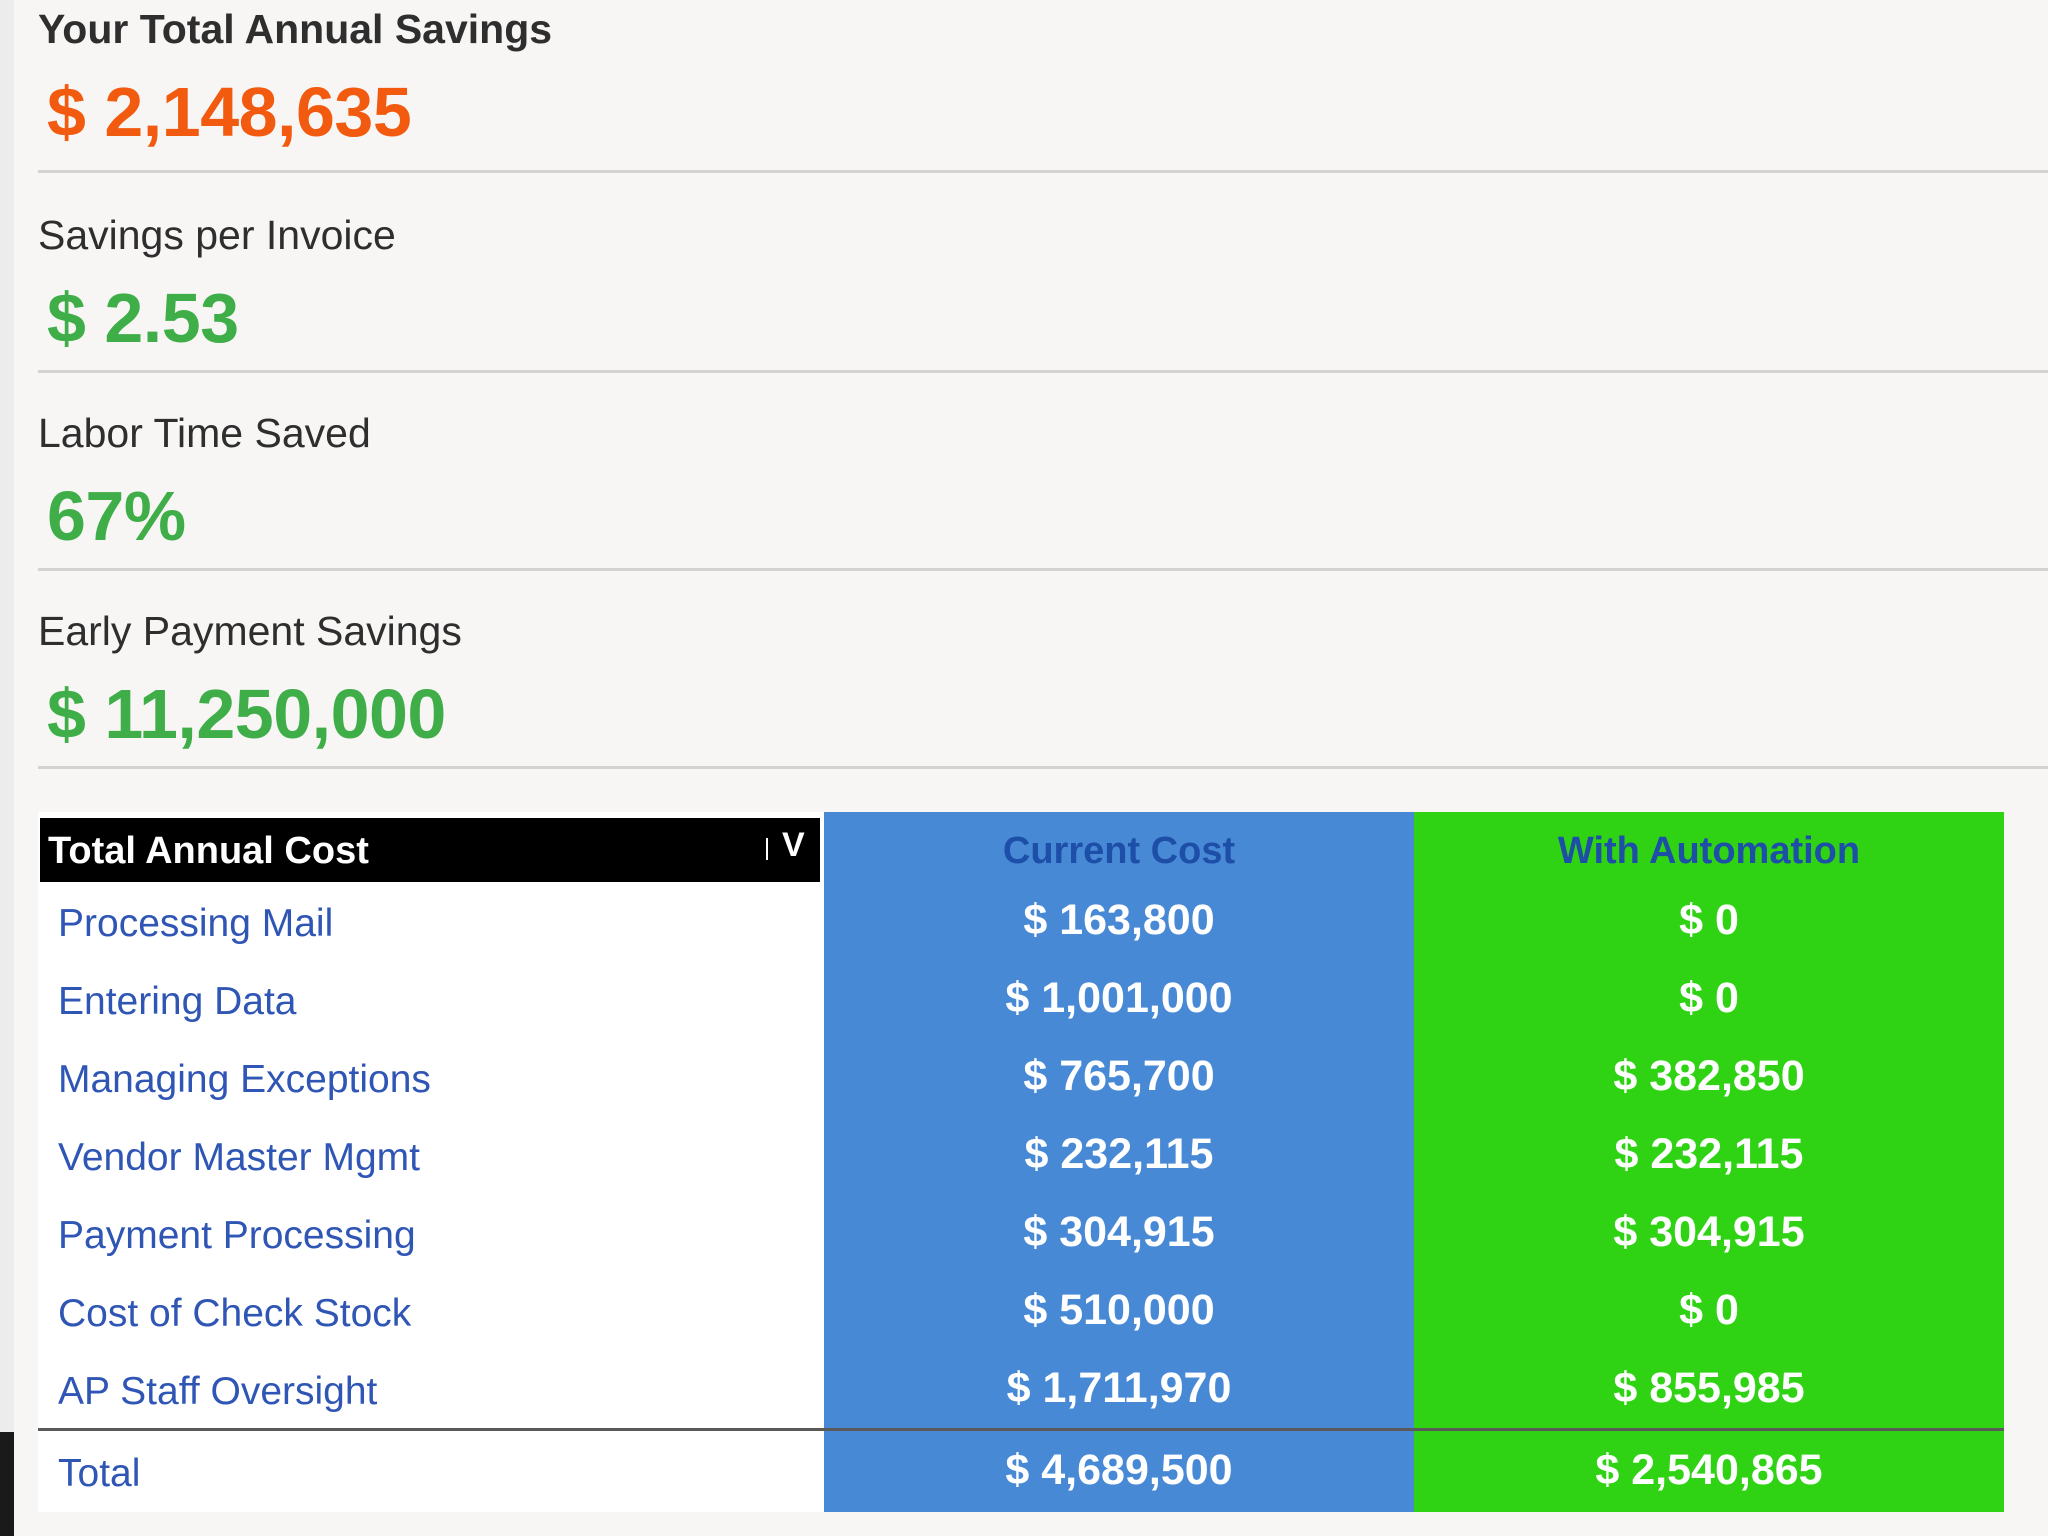 The image size is (2048, 1536). I want to click on total-savings-value: $ 2,148,635, so click(229, 112).